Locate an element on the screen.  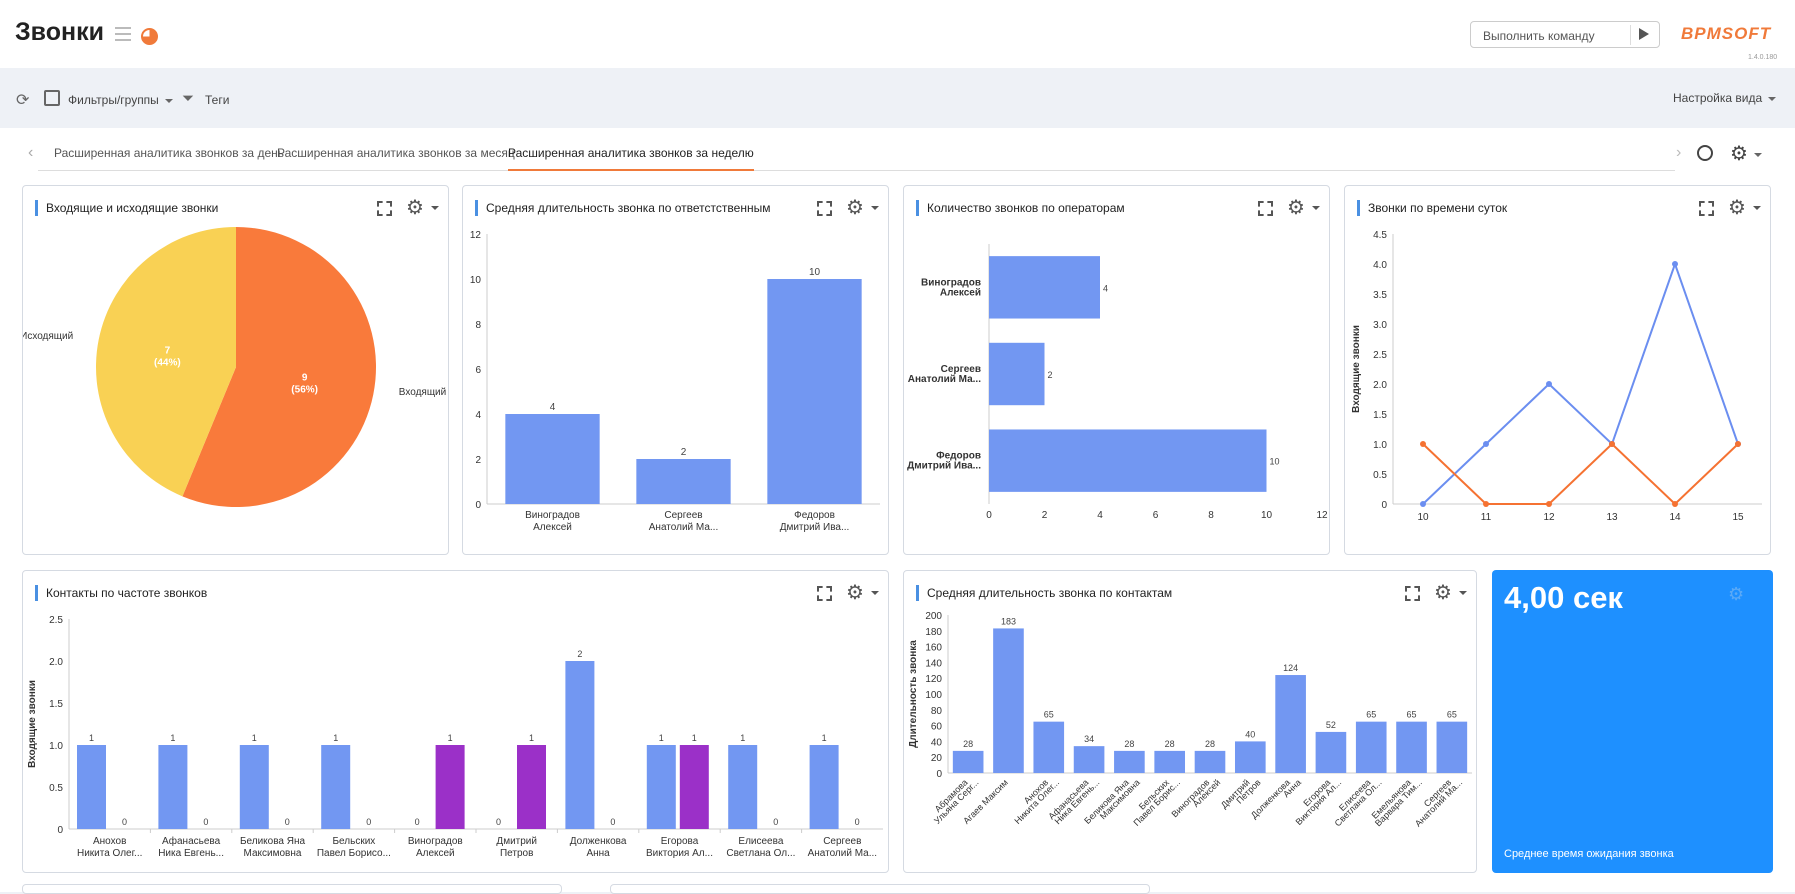
refresh-icon: ⟳ is located at coordinates (23, 100).